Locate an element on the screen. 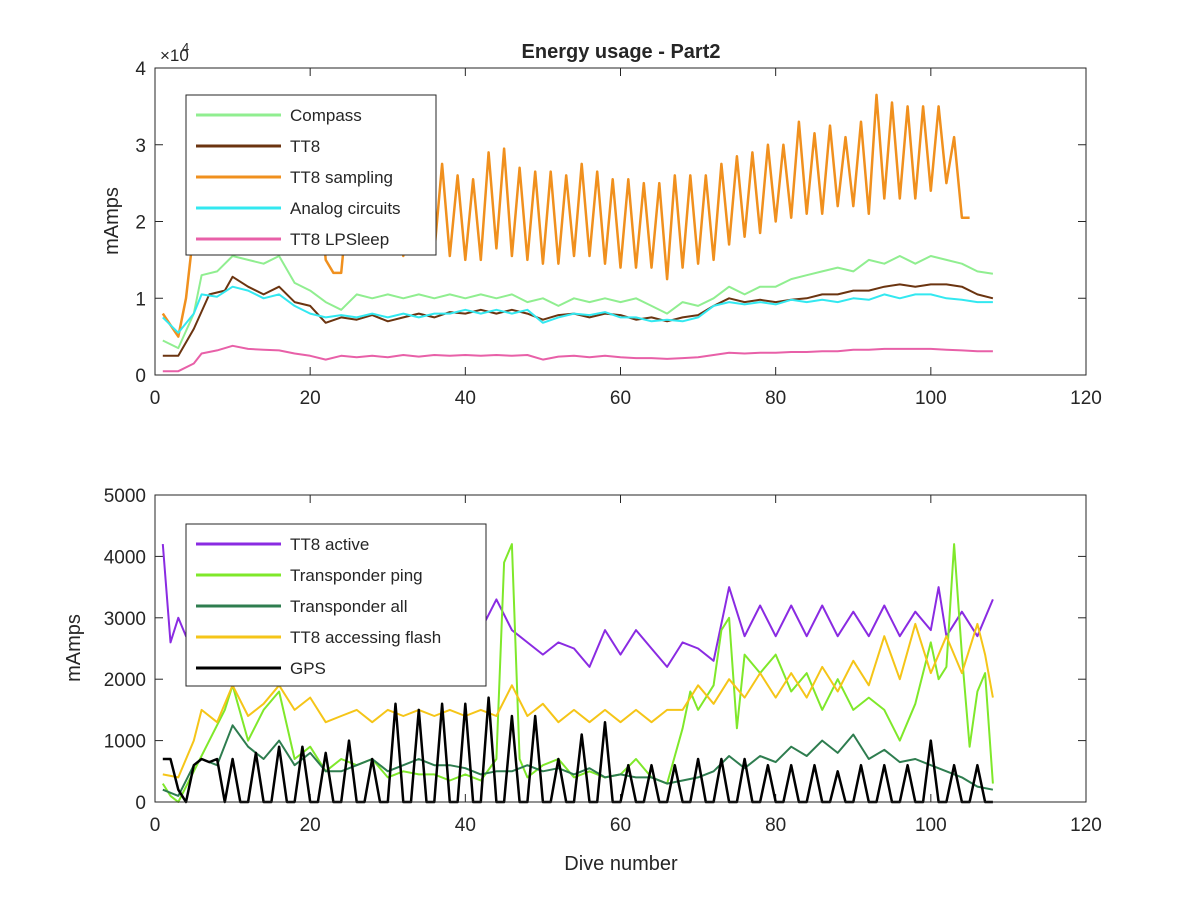 The height and width of the screenshot is (900, 1200). y-tick-label: 3000 is located at coordinates (125, 619).